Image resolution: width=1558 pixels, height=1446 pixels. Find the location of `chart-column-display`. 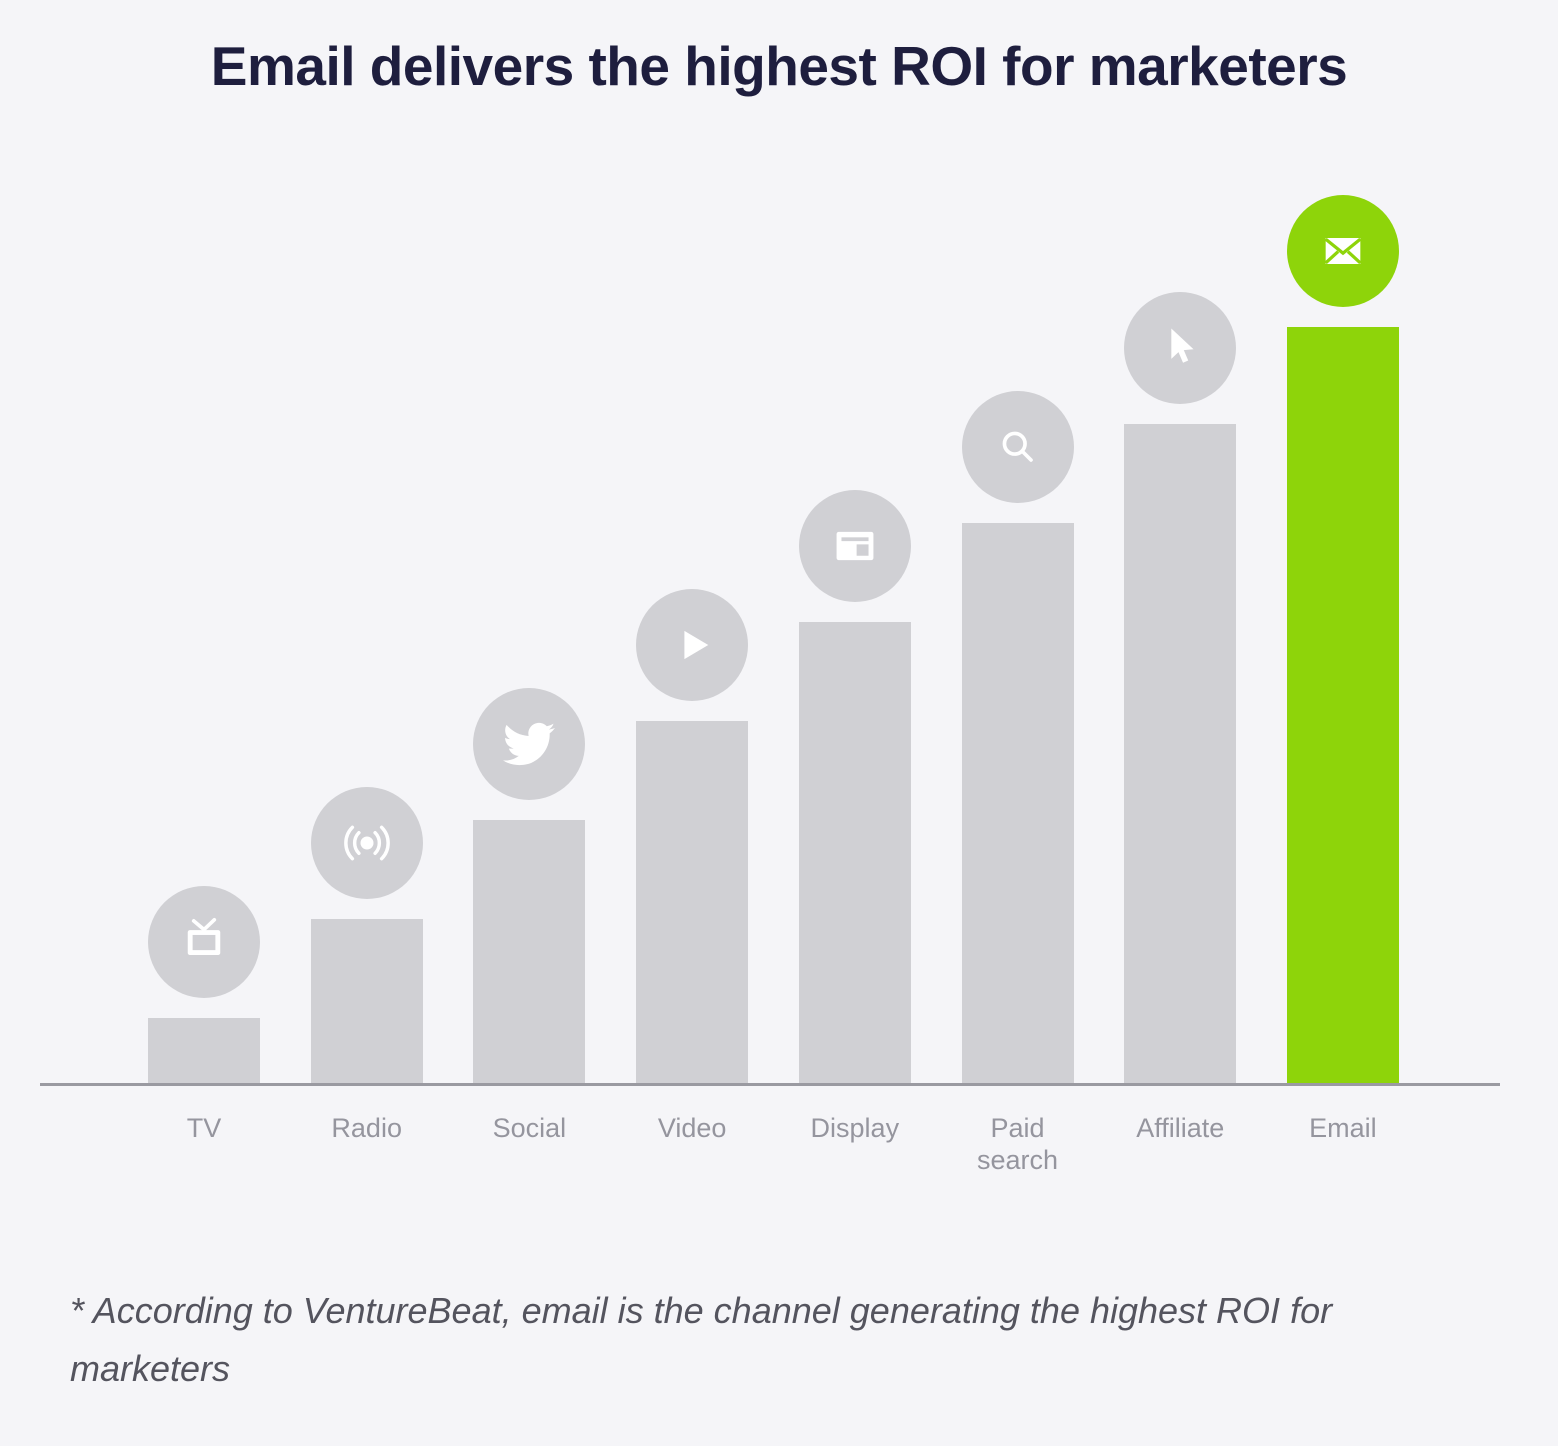

chart-column-display is located at coordinates (854, 786).